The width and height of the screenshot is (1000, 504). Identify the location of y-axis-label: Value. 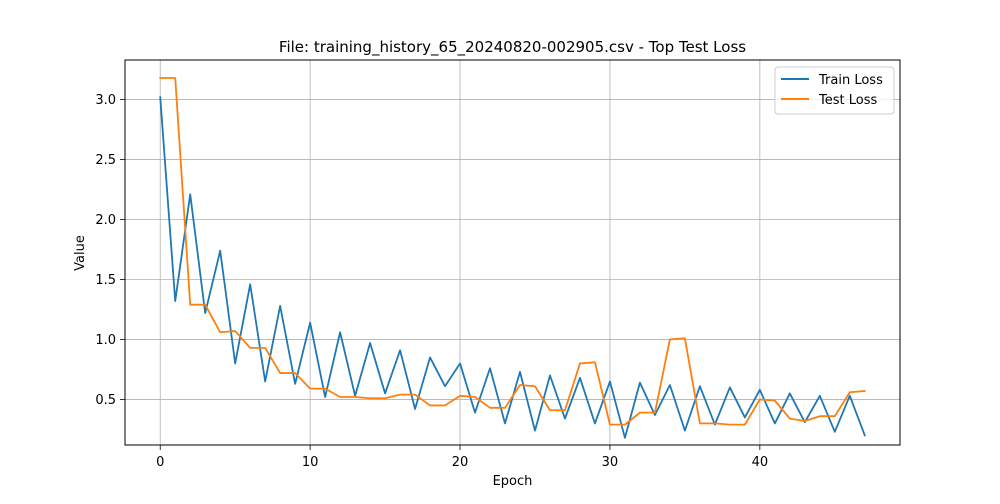
(80, 253).